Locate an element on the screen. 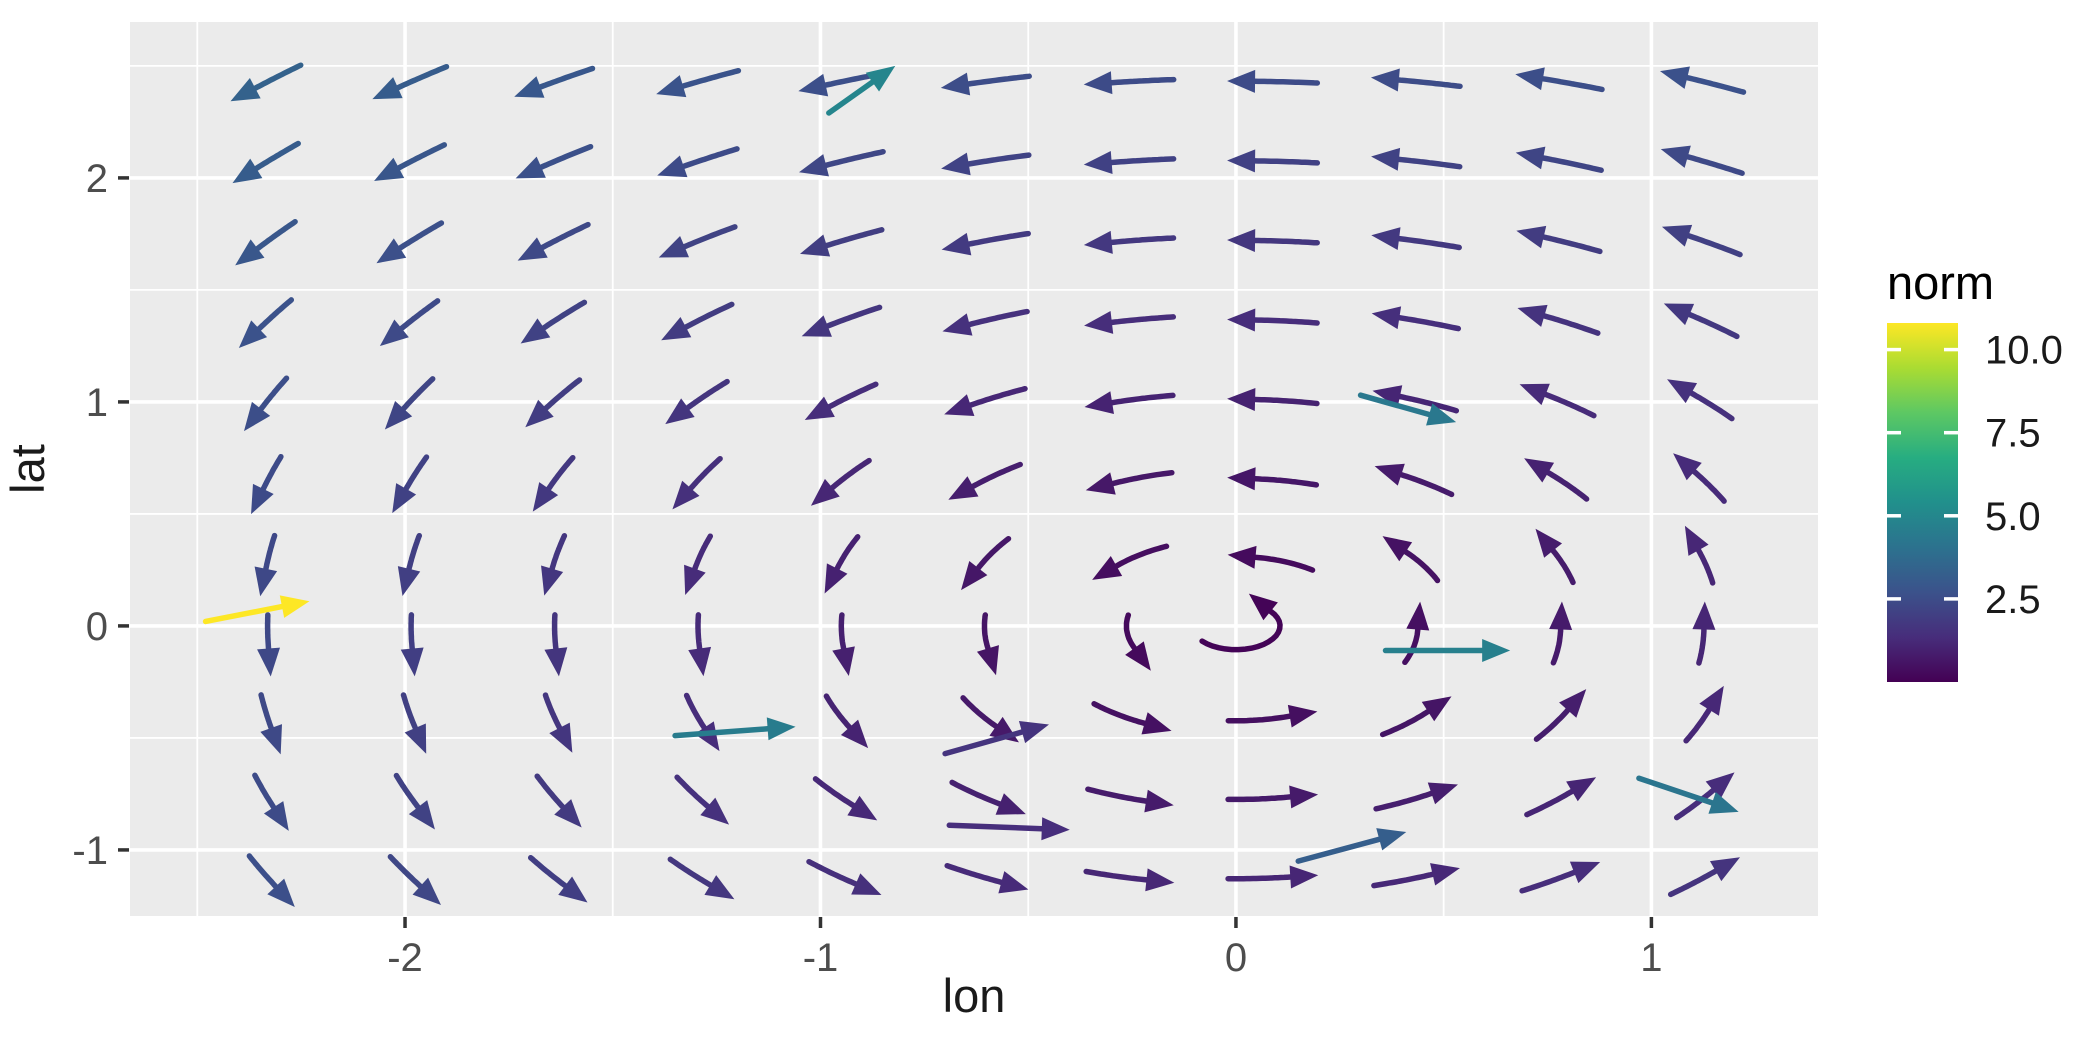  colorbar-ticks is located at coordinates (1922, 474).